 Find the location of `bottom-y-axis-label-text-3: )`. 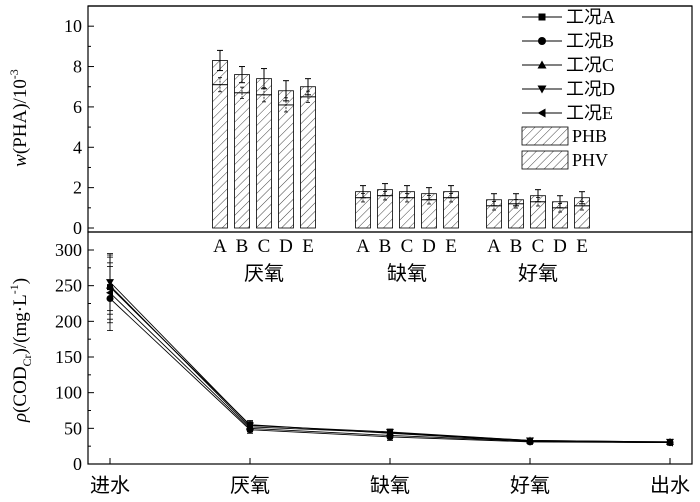

bottom-y-axis-label-text-3: ) is located at coordinates (20, 281).